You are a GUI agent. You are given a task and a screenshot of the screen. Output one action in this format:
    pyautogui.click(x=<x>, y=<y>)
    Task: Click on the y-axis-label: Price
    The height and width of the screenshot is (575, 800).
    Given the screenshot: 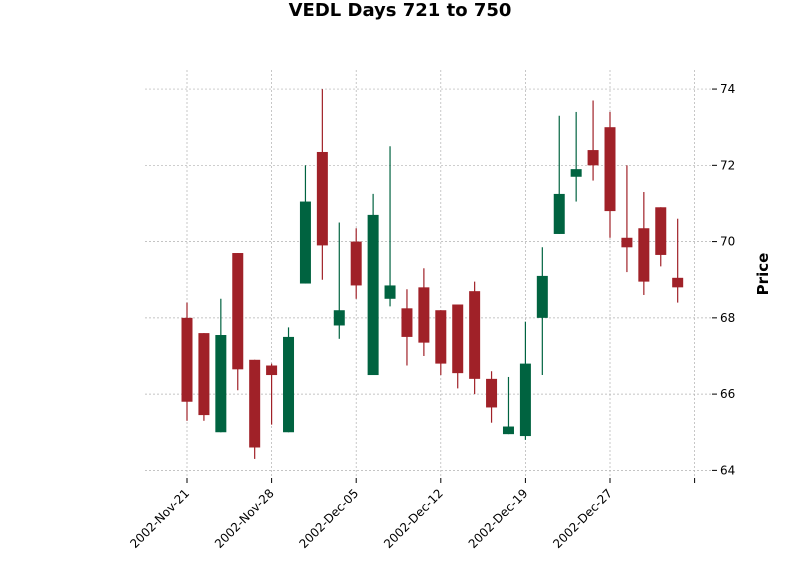 What is the action you would take?
    pyautogui.click(x=763, y=274)
    